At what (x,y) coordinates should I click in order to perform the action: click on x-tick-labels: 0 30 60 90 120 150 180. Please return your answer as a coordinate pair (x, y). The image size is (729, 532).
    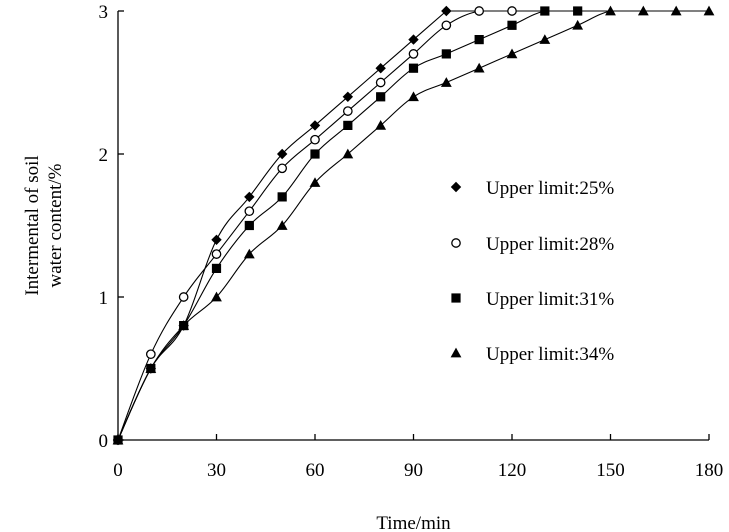
    Looking at the image, I should click on (418, 470).